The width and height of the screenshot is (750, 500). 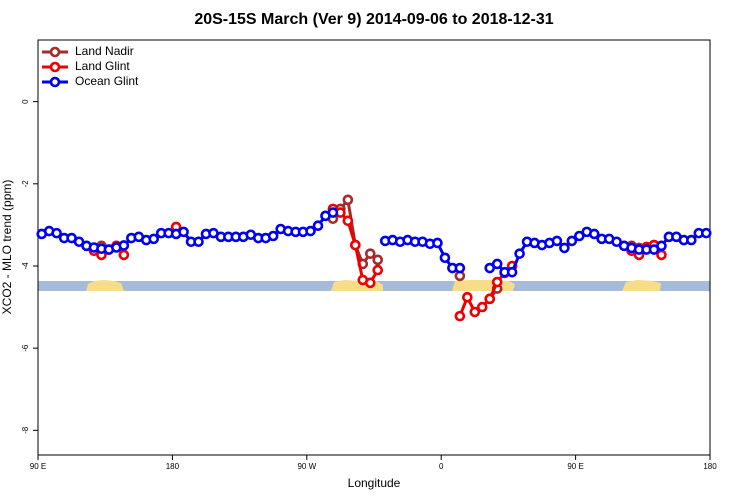 What do you see at coordinates (25, 430) in the screenshot?
I see `y-tick-label: -8` at bounding box center [25, 430].